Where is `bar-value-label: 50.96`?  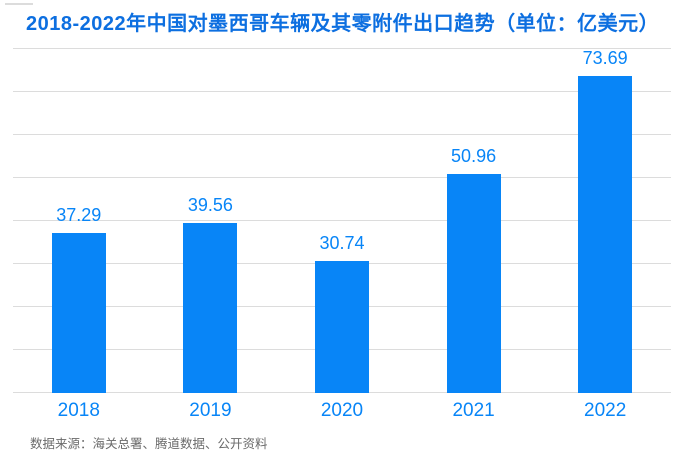
bar-value-label: 50.96 is located at coordinates (474, 155).